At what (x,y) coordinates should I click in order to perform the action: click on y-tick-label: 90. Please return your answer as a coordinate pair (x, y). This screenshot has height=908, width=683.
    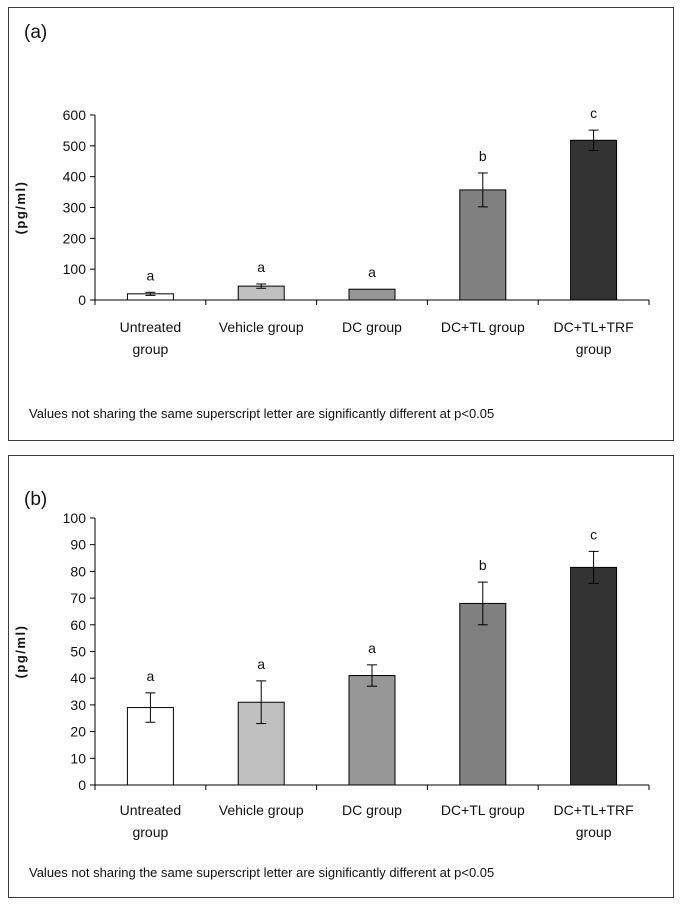
    Looking at the image, I should click on (78, 545).